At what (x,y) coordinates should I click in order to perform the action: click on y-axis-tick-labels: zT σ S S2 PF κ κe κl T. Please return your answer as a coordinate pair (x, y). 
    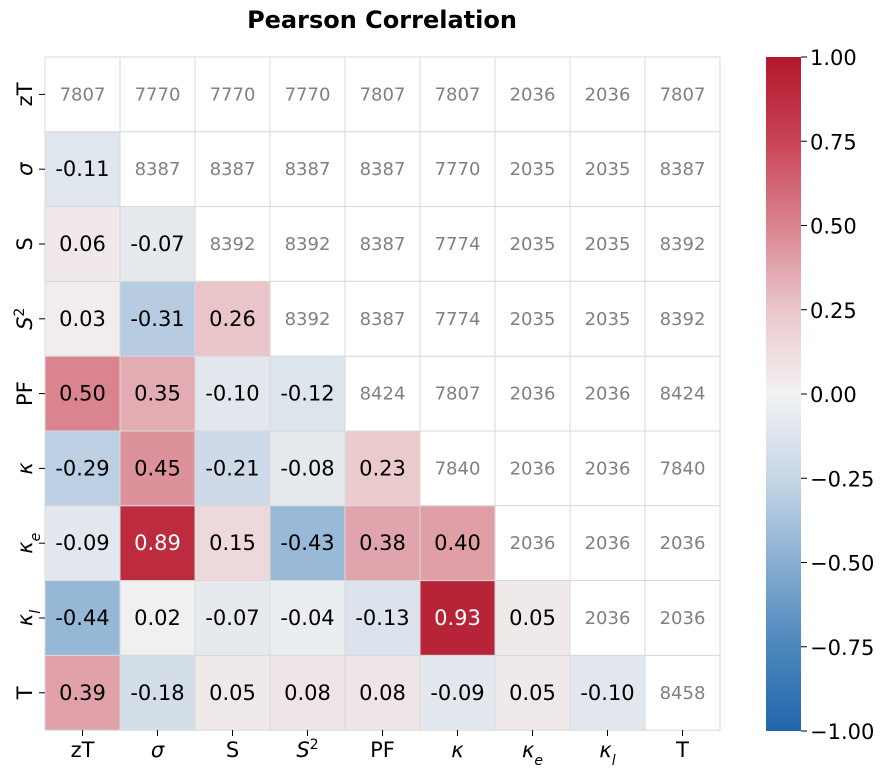
    Looking at the image, I should click on (28, 391).